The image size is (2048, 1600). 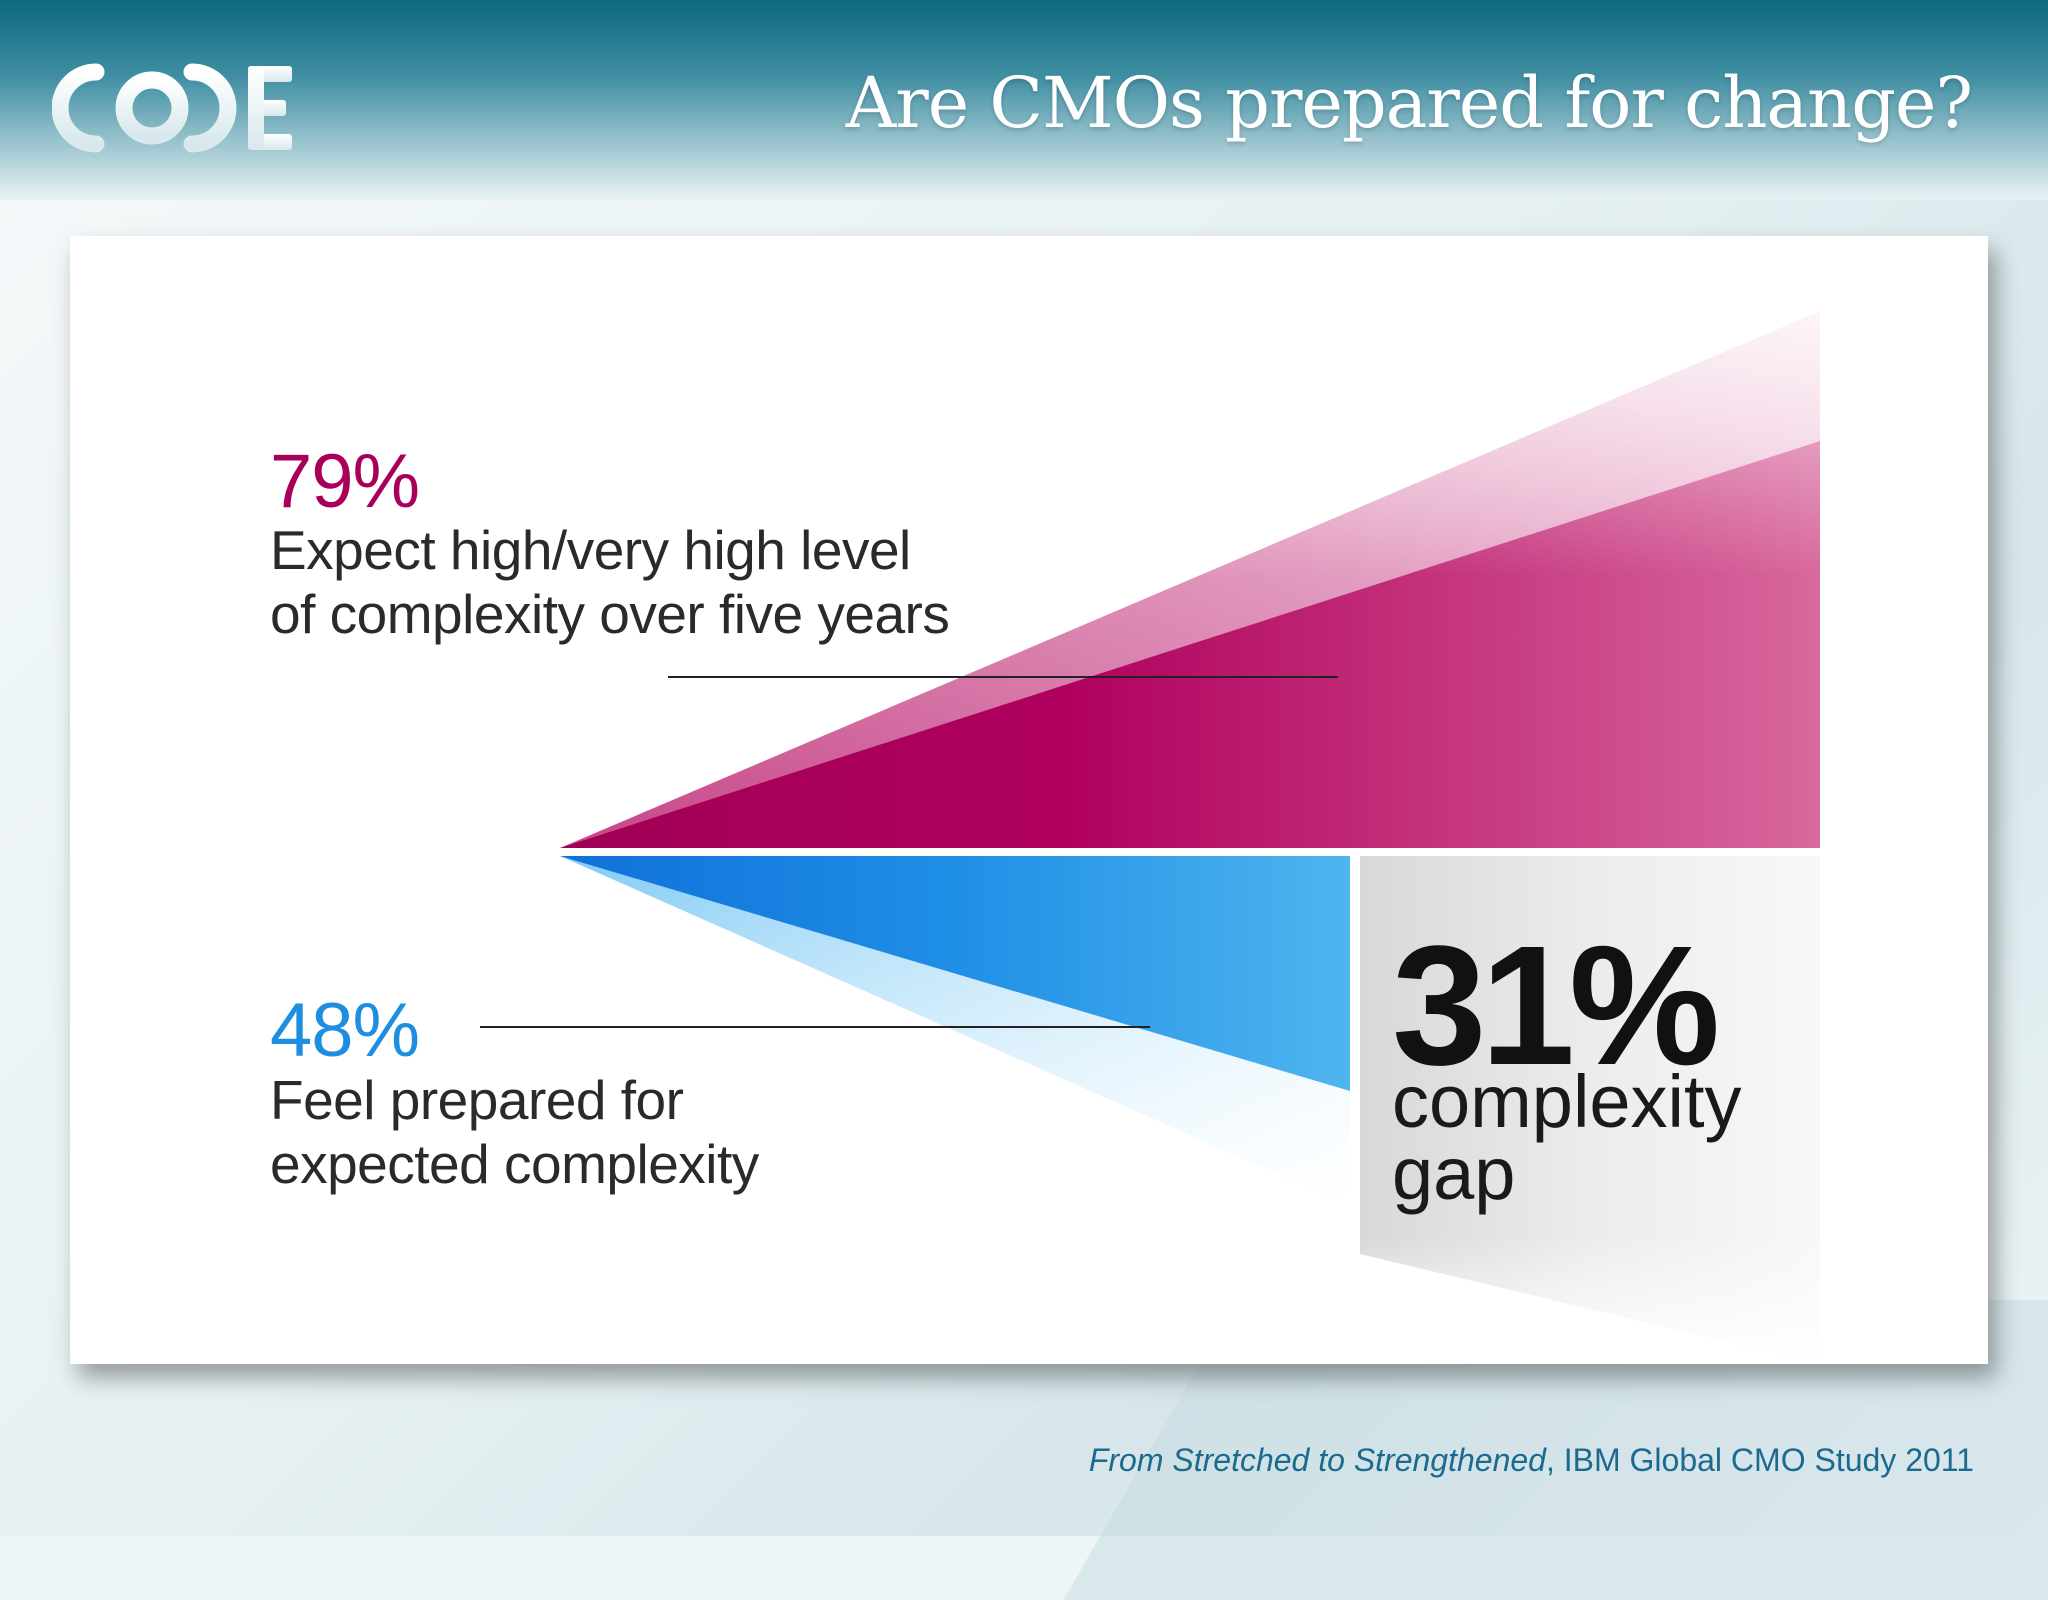 I want to click on upper-percent: 79%, so click(x=345, y=481).